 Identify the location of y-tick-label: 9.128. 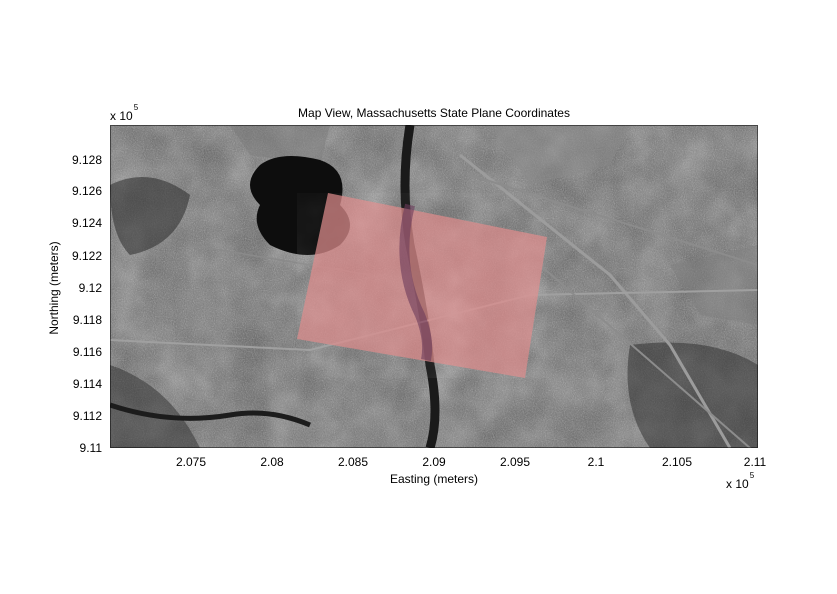
(86, 160).